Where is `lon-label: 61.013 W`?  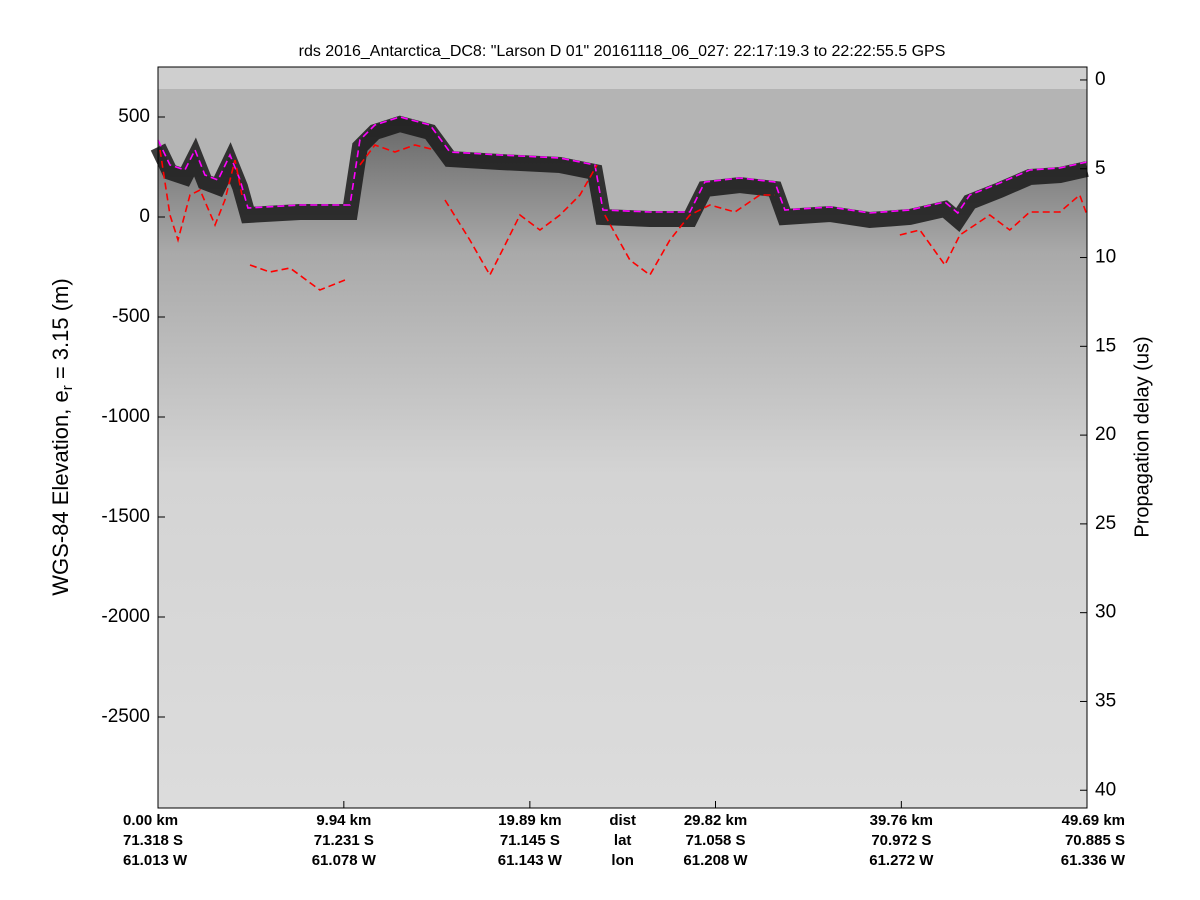
lon-label: 61.013 W is located at coordinates (155, 860).